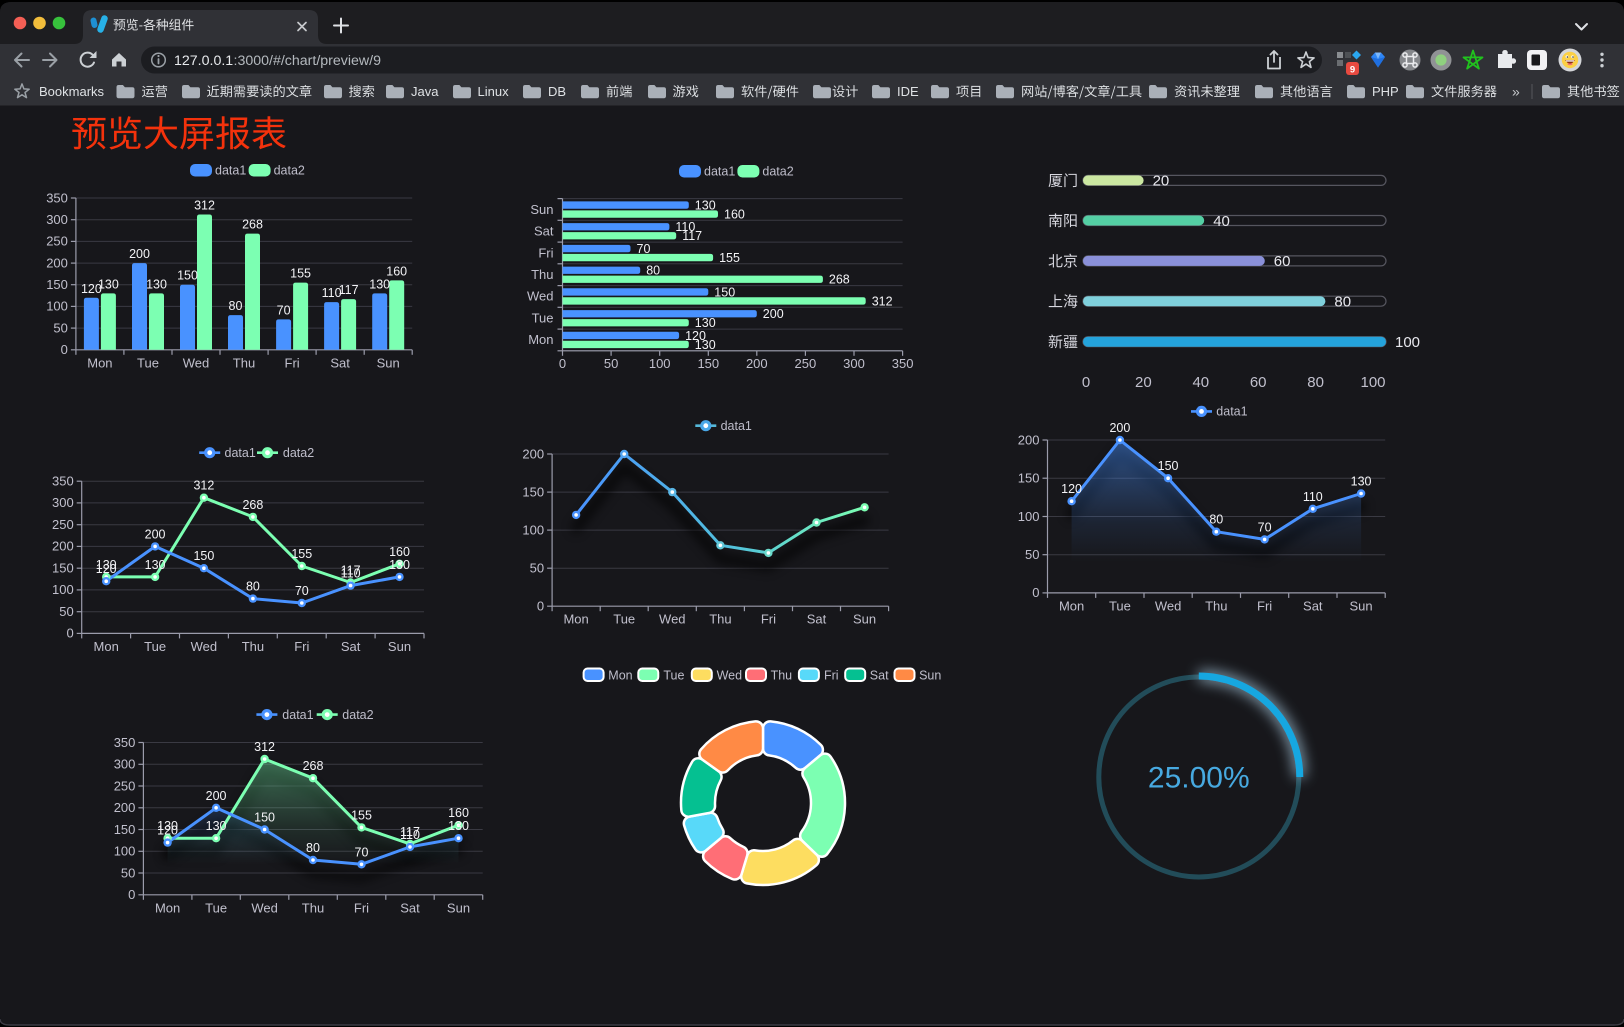 The height and width of the screenshot is (1027, 1624). What do you see at coordinates (1200, 382) in the screenshot?
I see `svg-text: 40` at bounding box center [1200, 382].